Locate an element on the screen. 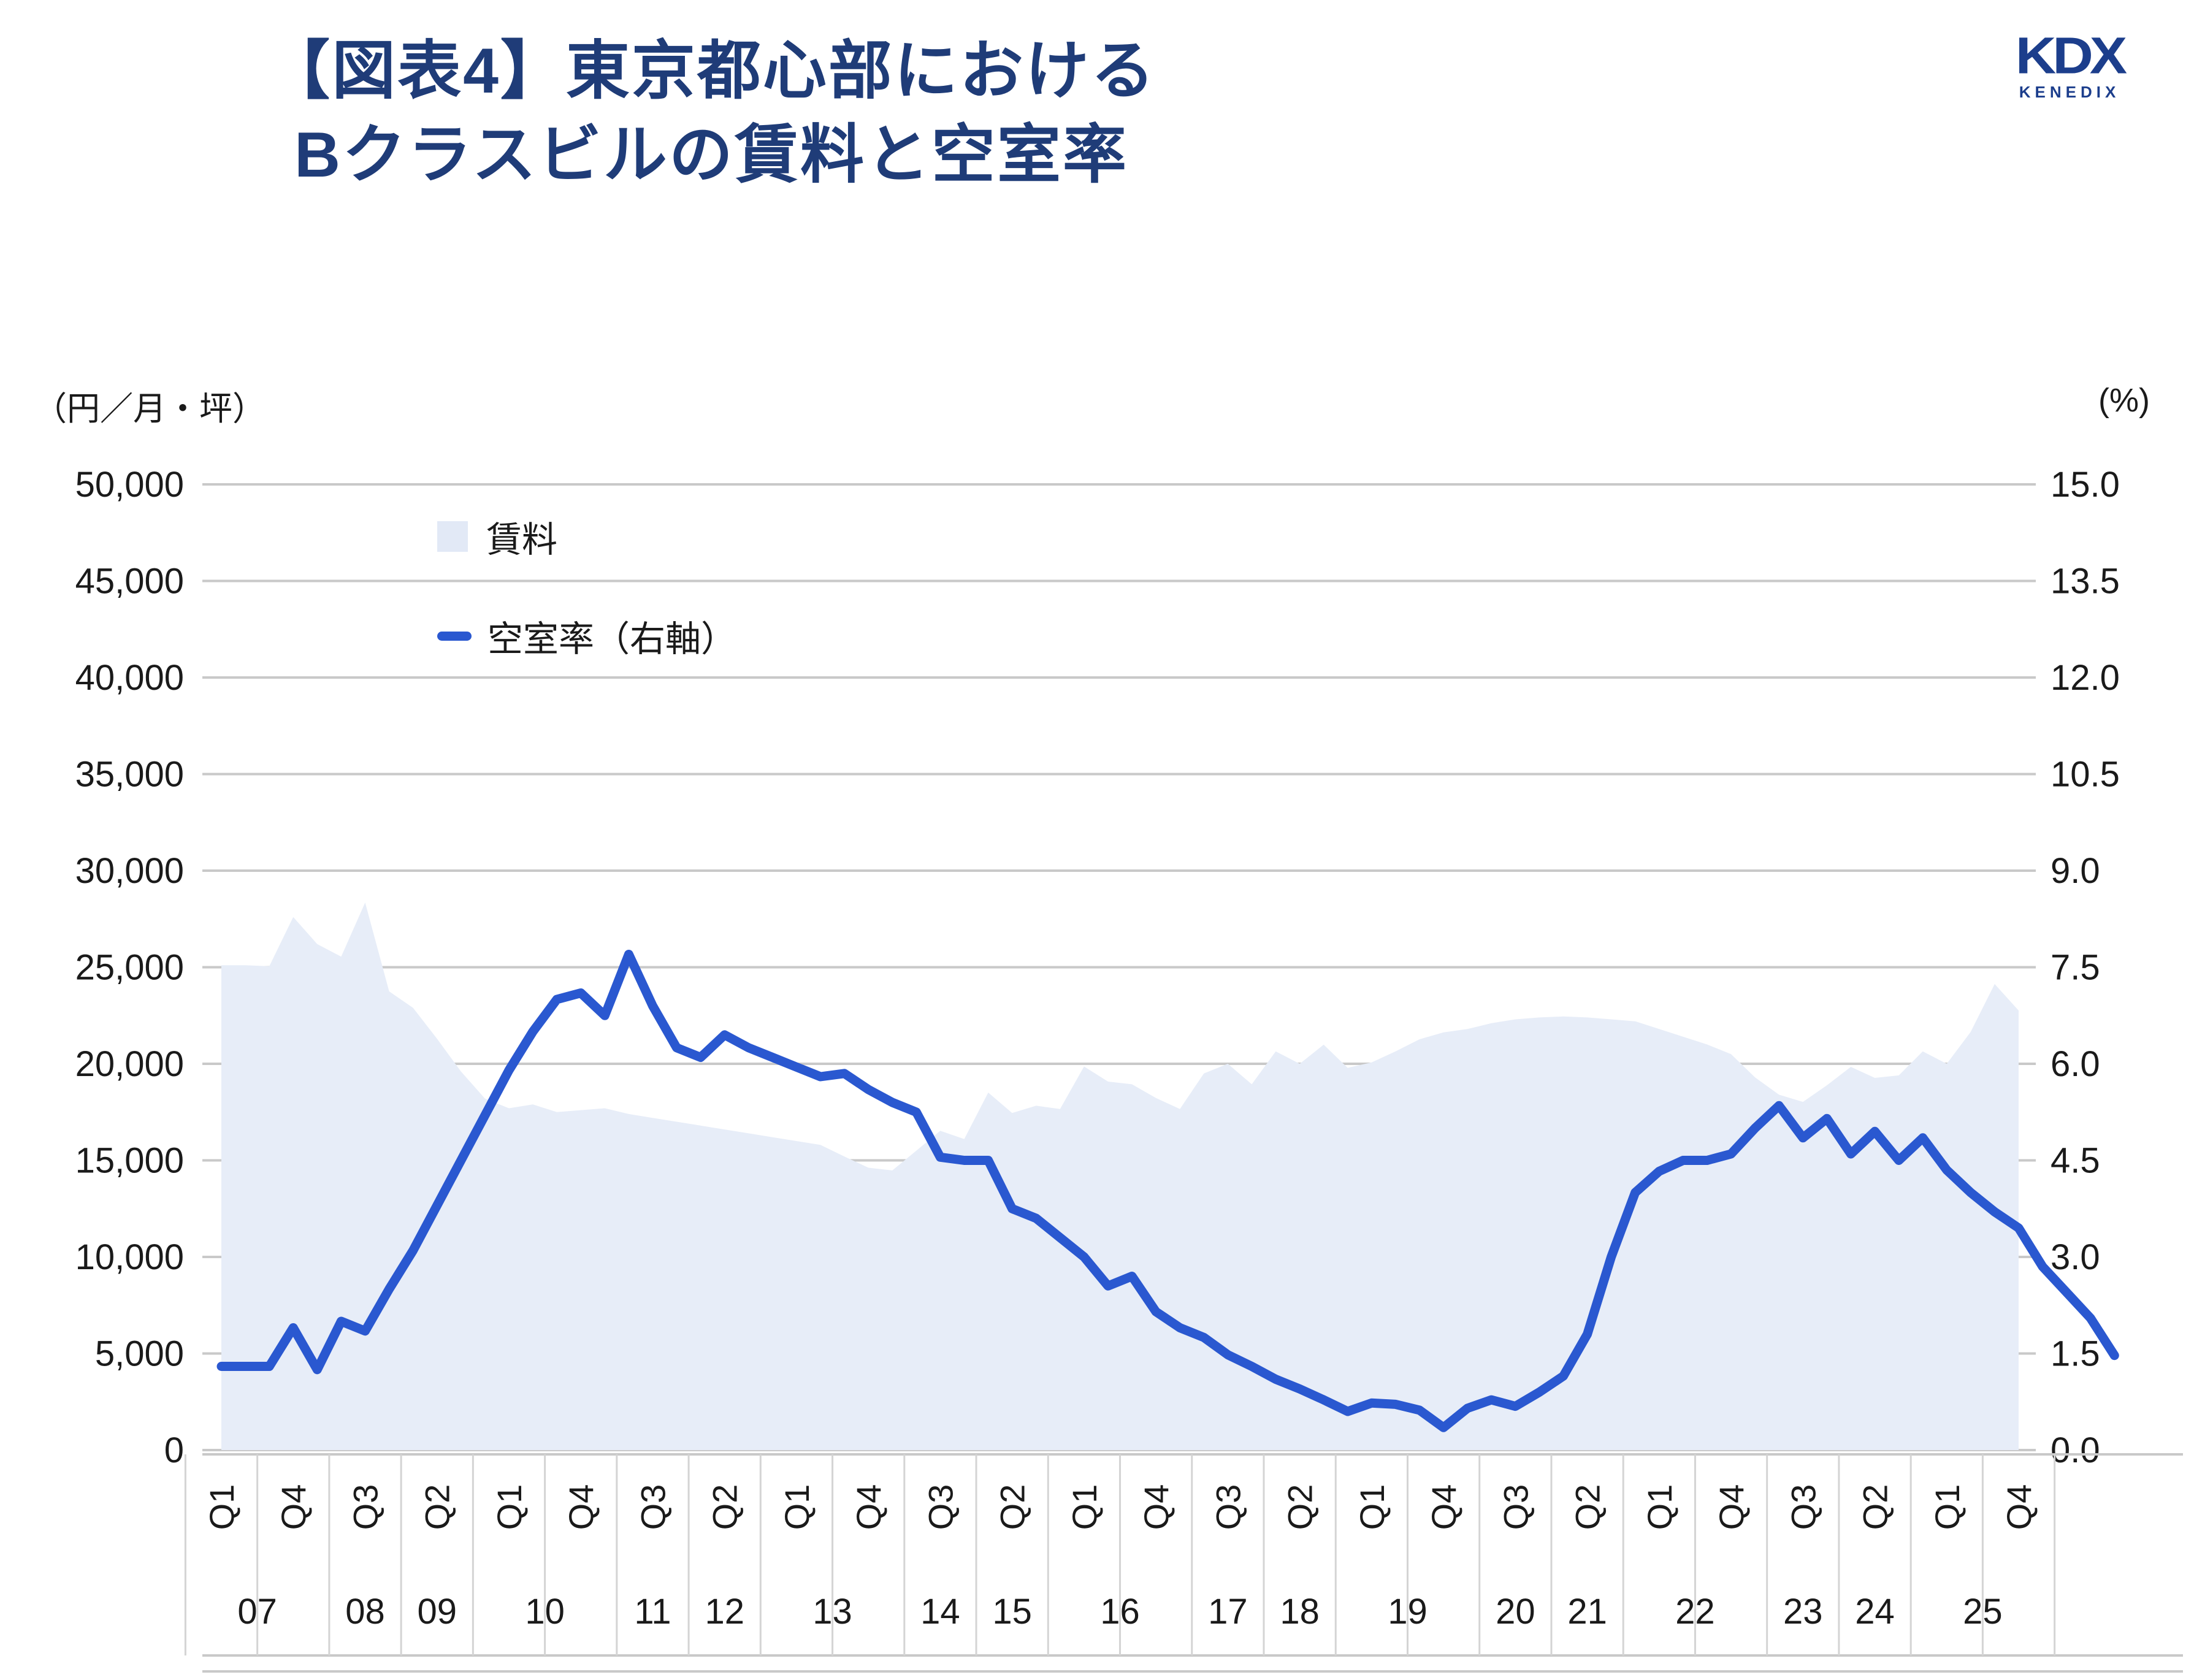 The width and height of the screenshot is (2194, 1680). year-label: 09 is located at coordinates (437, 1612).